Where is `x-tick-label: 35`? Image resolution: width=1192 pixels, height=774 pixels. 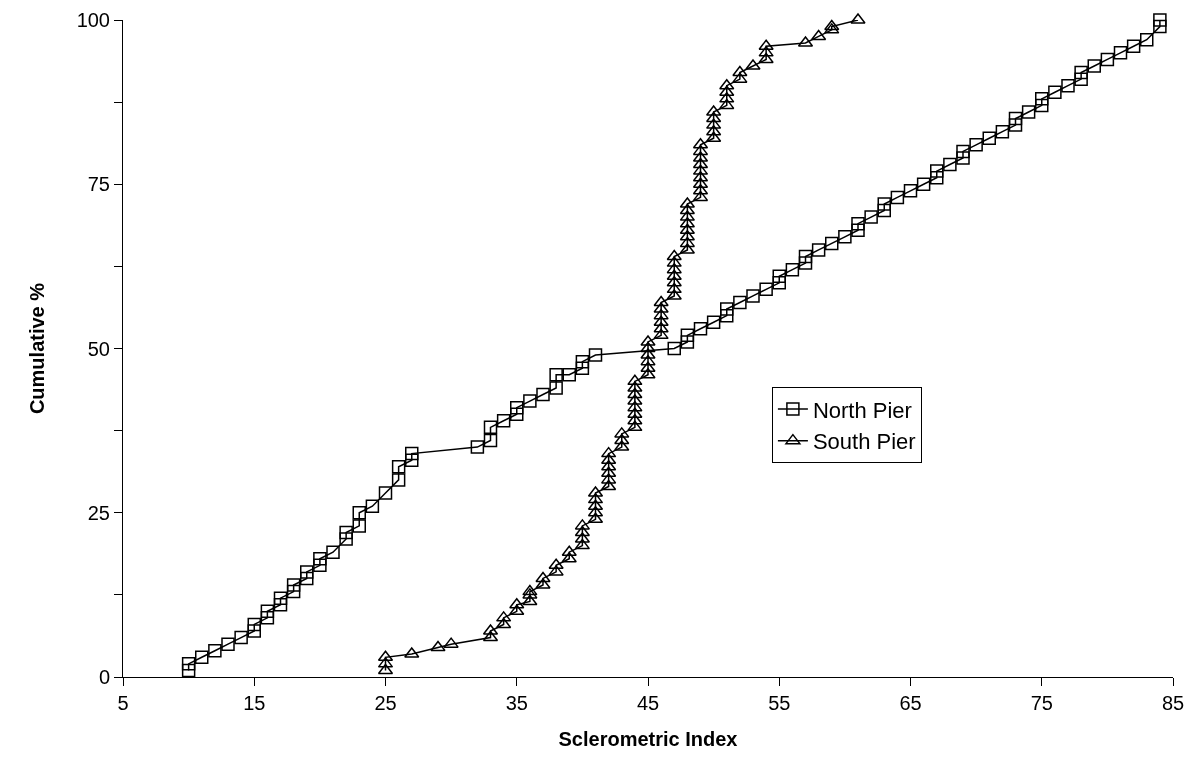 x-tick-label: 35 is located at coordinates (516, 703).